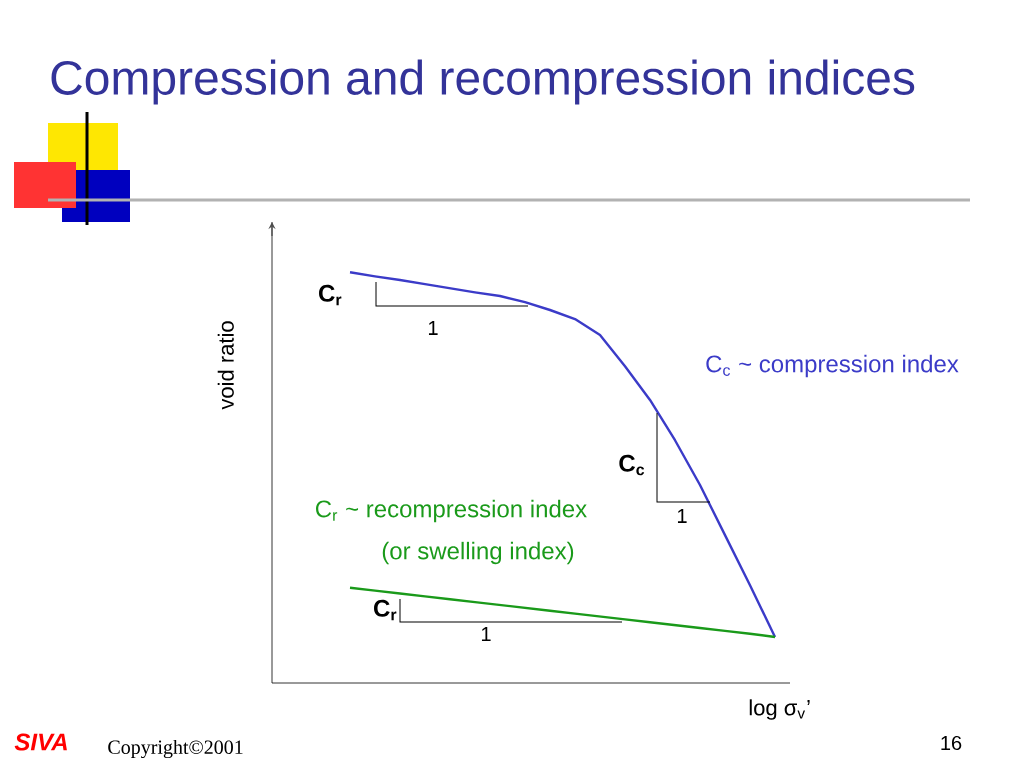 This screenshot has height=768, width=1024. What do you see at coordinates (951, 743) in the screenshot?
I see `text: 16` at bounding box center [951, 743].